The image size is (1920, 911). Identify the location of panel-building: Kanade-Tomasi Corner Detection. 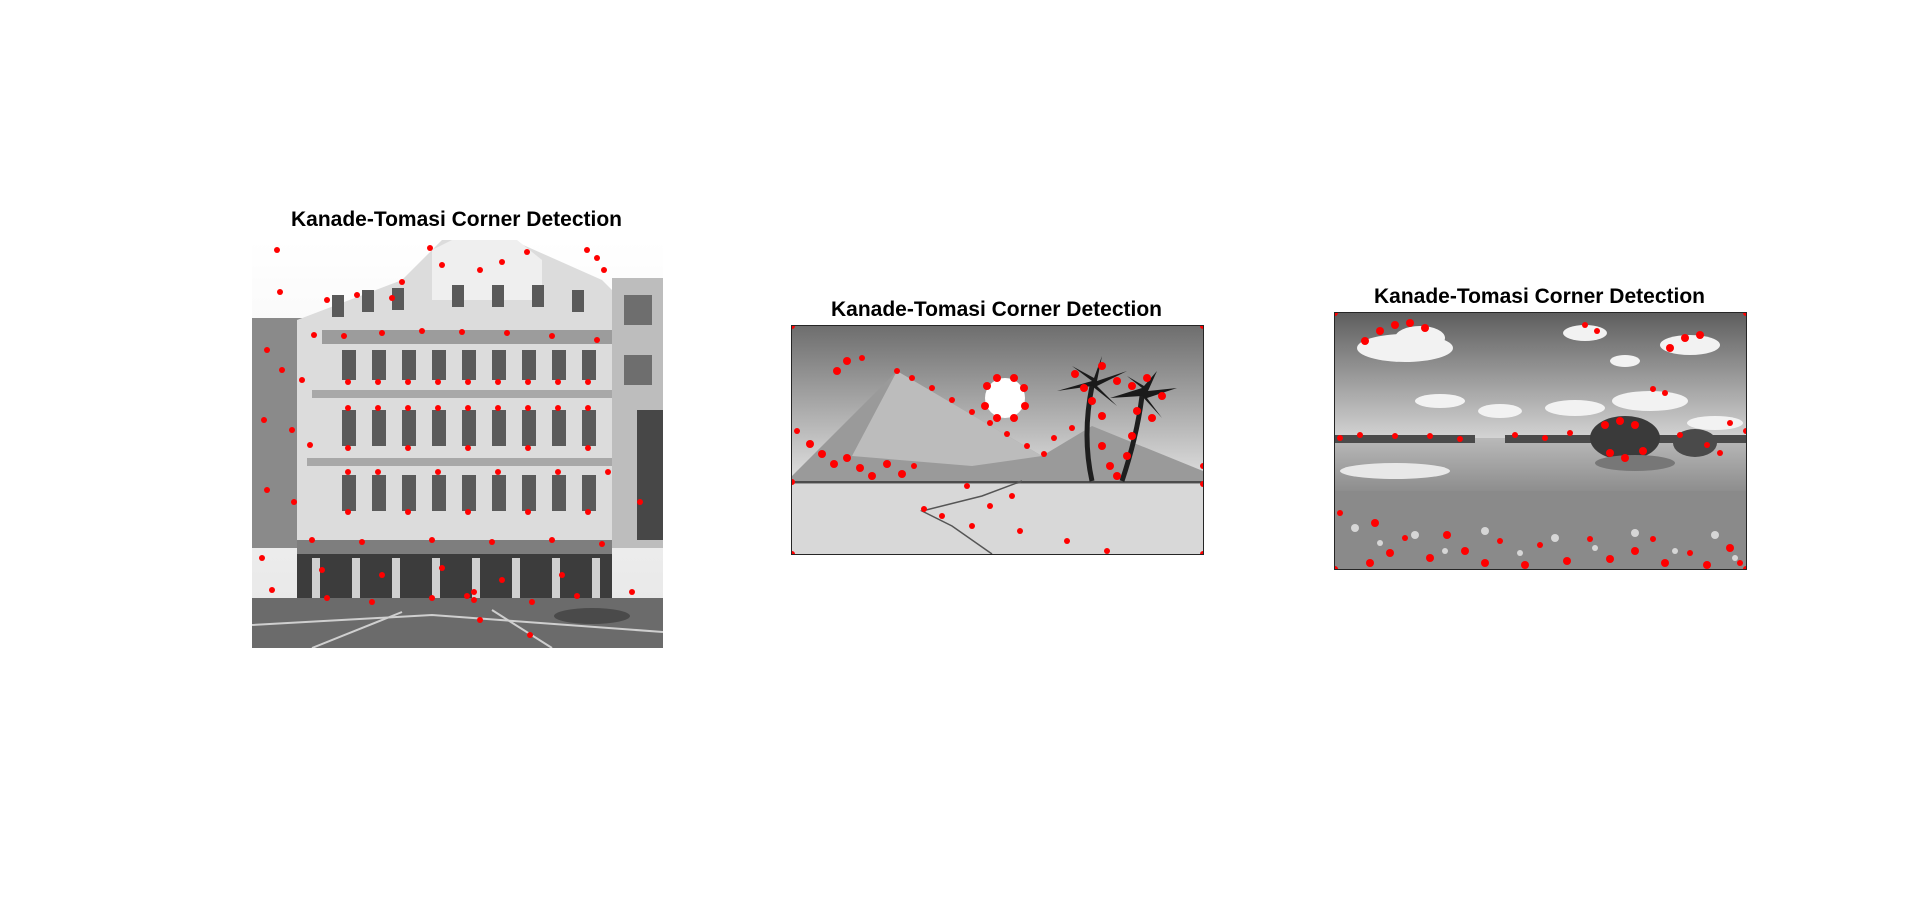
(456, 428).